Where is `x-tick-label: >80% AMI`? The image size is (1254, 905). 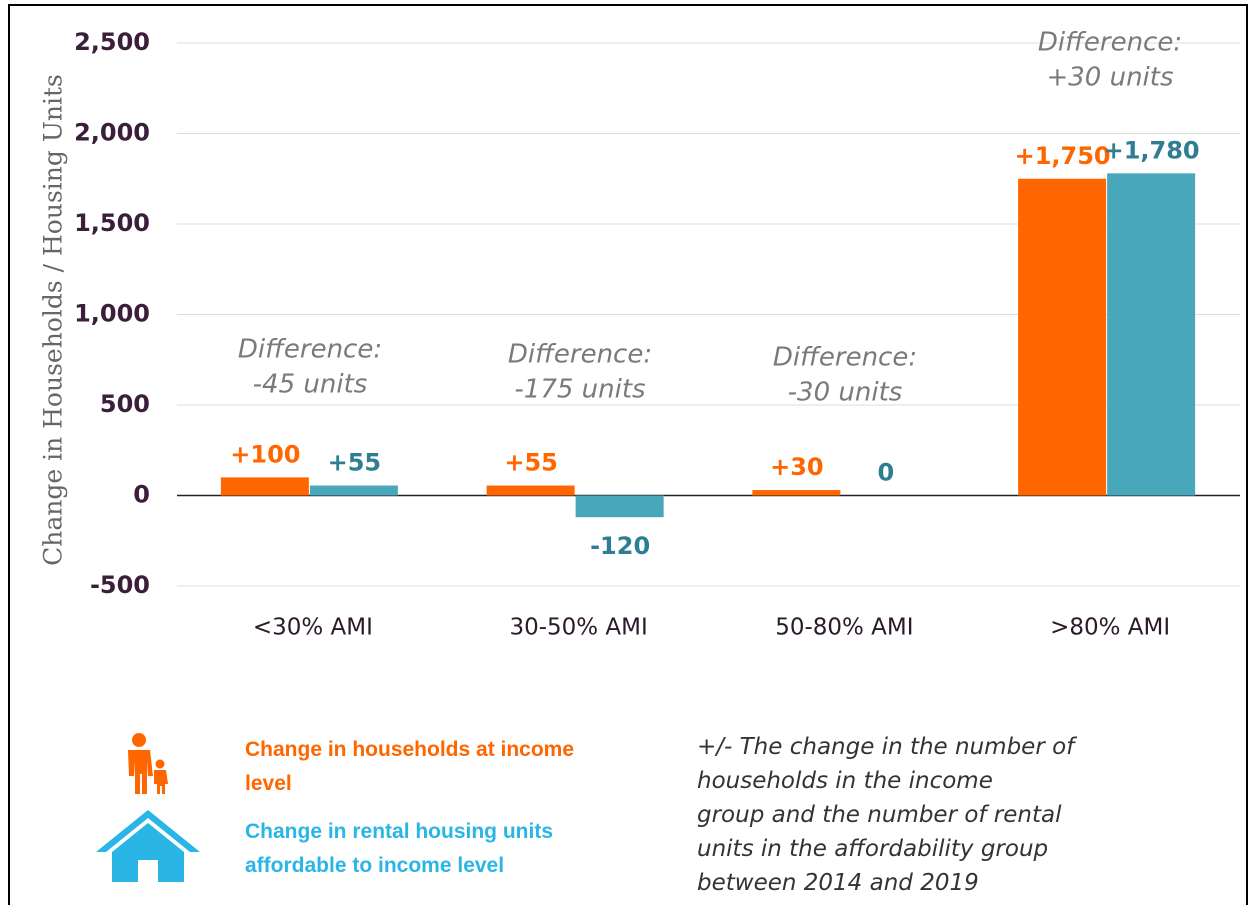 x-tick-label: >80% AMI is located at coordinates (1110, 628).